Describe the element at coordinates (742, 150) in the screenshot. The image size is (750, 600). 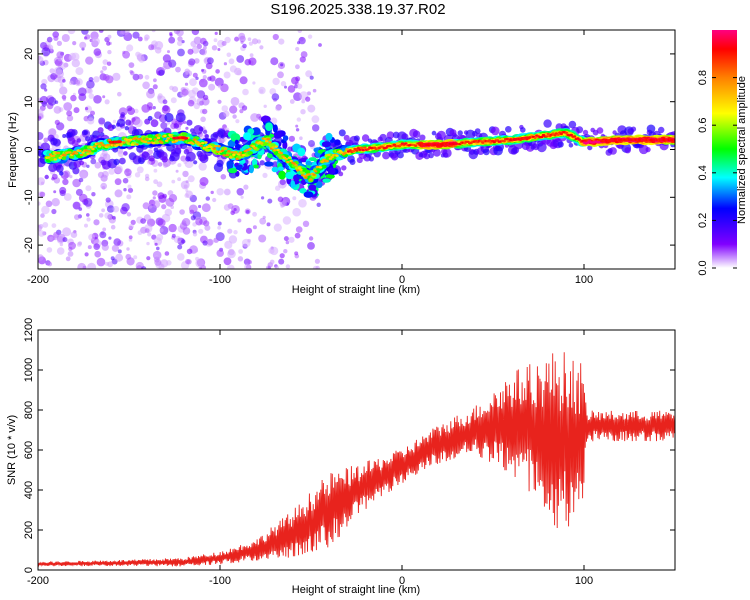
I see `colorbar-label: Normalized spectral amplitude` at that location.